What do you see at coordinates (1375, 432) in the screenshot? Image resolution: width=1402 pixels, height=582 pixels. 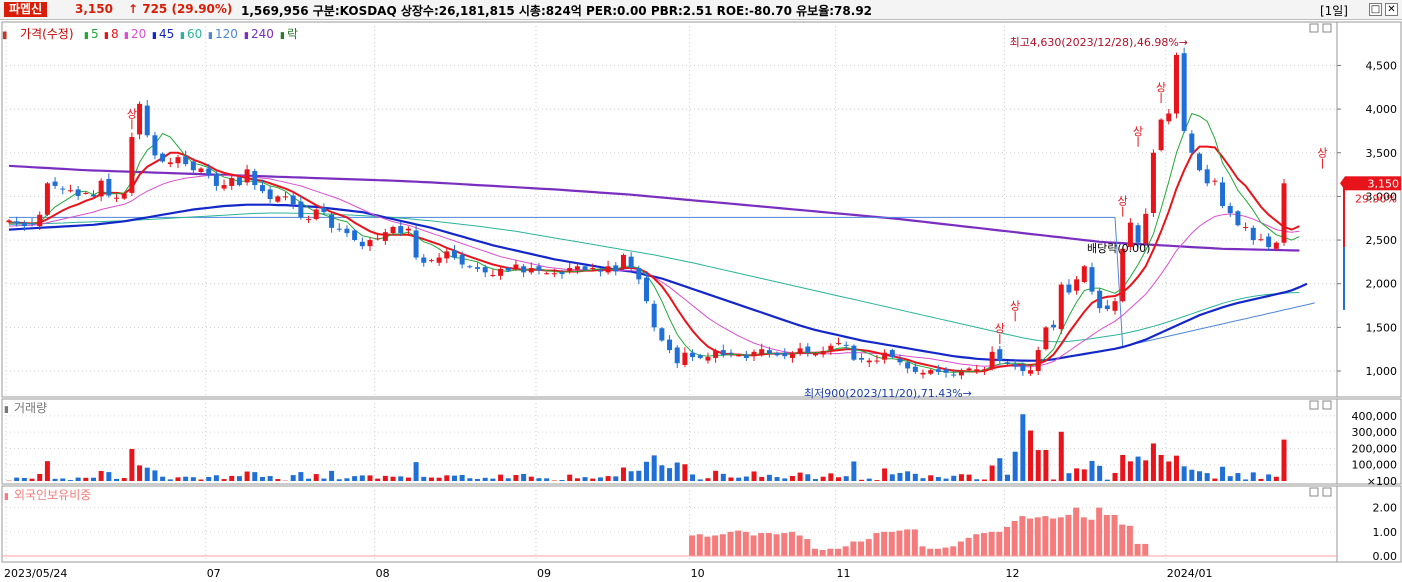 I see `volume-tick-label: 300,000` at bounding box center [1375, 432].